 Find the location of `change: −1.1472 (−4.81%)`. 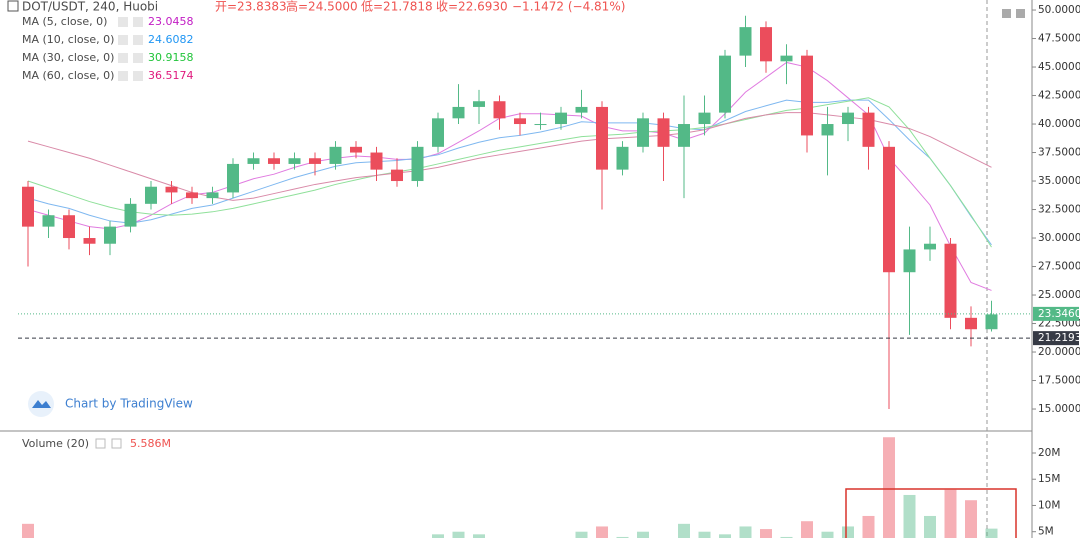

change: −1.1472 (−4.81%) is located at coordinates (568, 7).